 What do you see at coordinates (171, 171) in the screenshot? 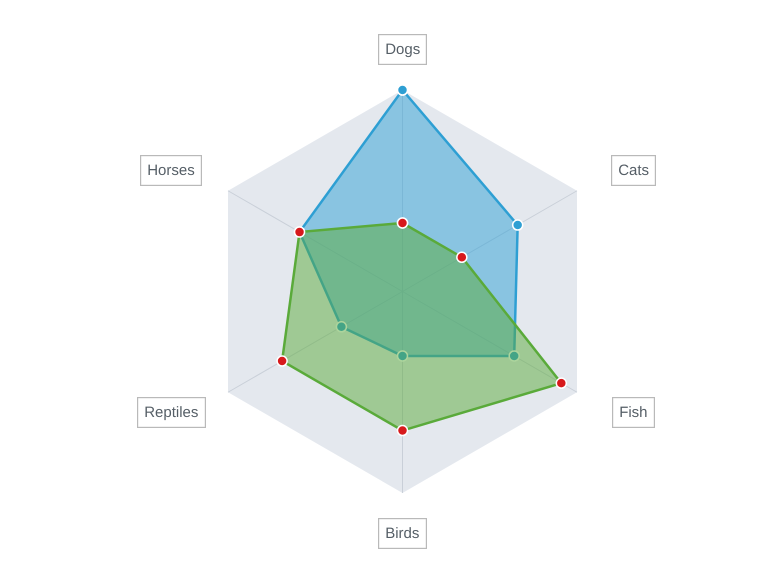
I see `spoke-label: Horses` at bounding box center [171, 171].